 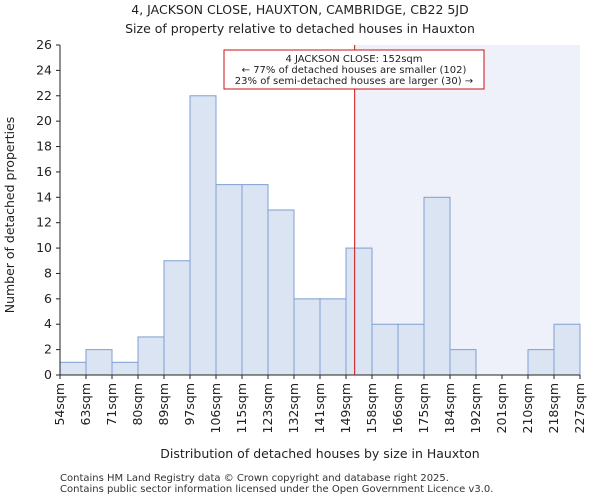 I want to click on y-axis-label: Number of detached properties, so click(x=9, y=215).